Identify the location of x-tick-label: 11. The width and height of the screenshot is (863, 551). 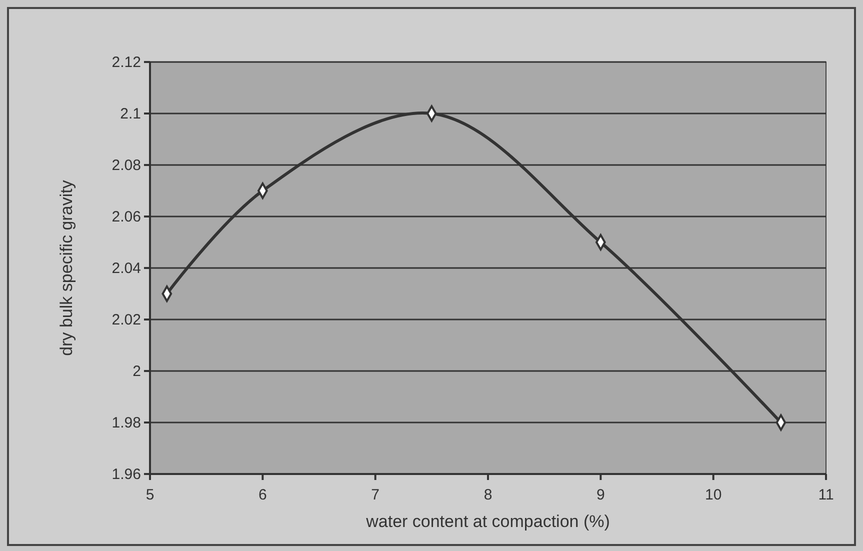
(826, 495).